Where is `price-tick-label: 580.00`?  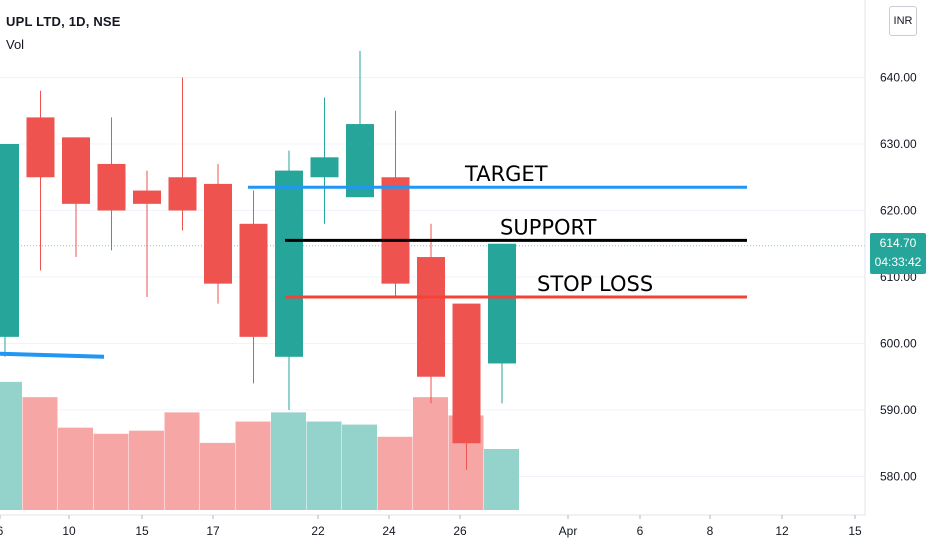 price-tick-label: 580.00 is located at coordinates (898, 477).